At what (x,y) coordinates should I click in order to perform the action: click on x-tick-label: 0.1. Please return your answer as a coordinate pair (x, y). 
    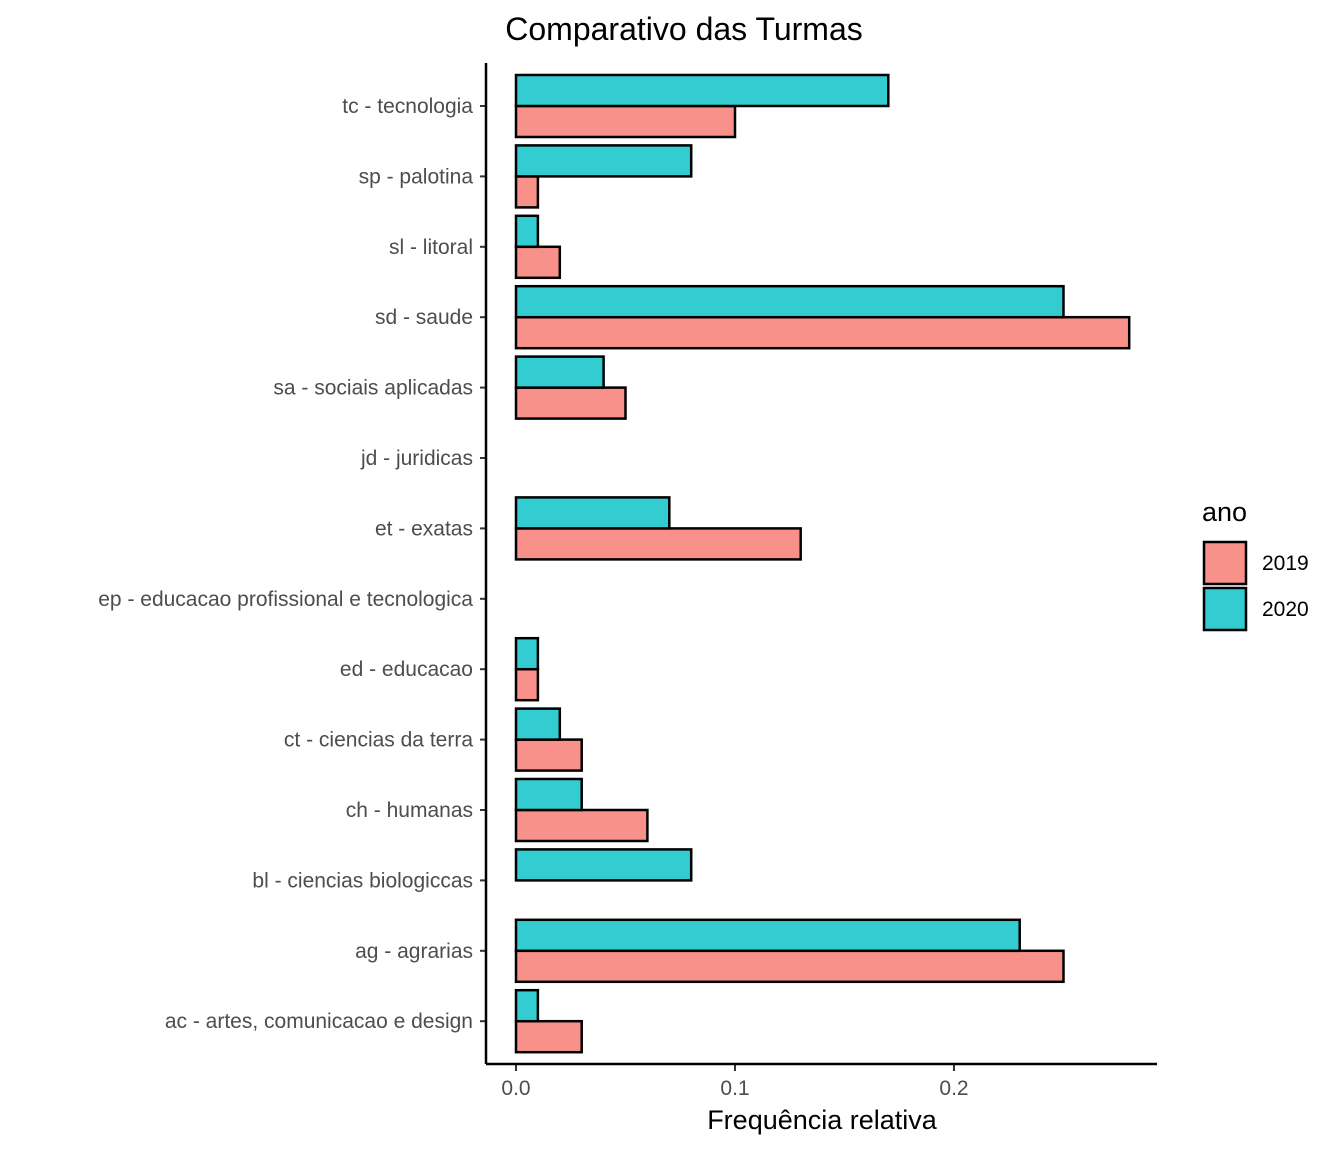
    Looking at the image, I should click on (734, 1088).